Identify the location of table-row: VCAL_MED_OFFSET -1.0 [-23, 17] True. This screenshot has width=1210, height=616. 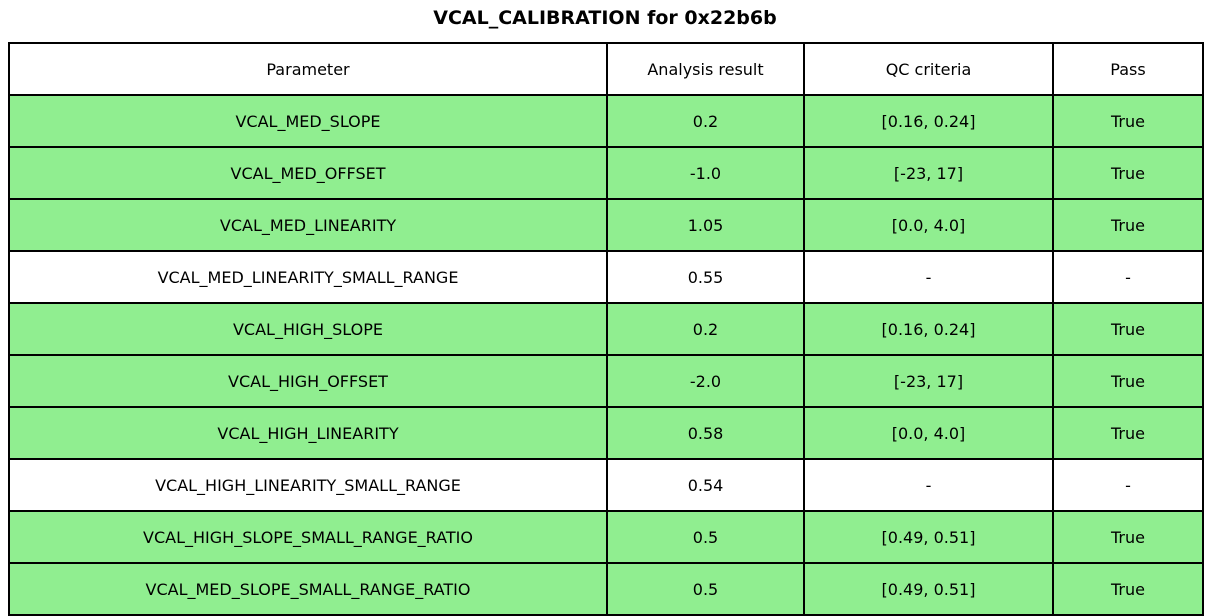
(606, 173).